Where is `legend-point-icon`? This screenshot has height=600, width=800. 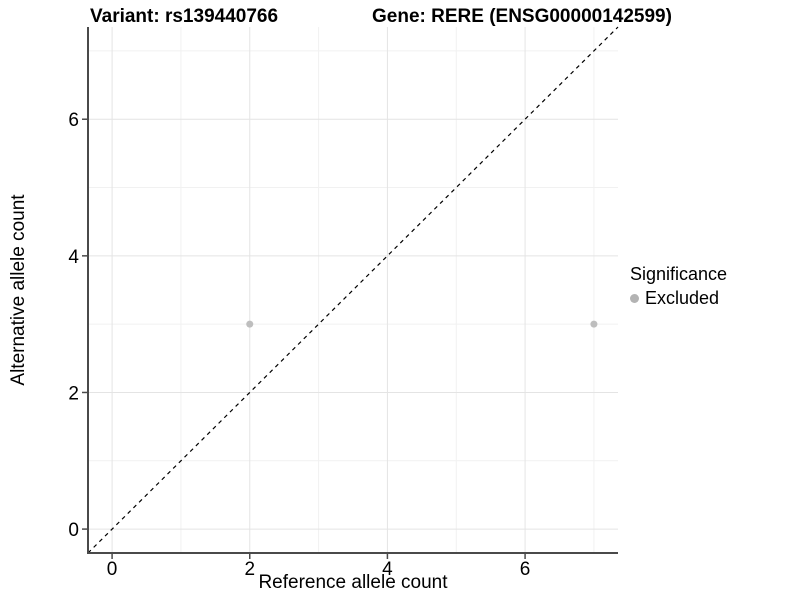
legend-point-icon is located at coordinates (634, 298).